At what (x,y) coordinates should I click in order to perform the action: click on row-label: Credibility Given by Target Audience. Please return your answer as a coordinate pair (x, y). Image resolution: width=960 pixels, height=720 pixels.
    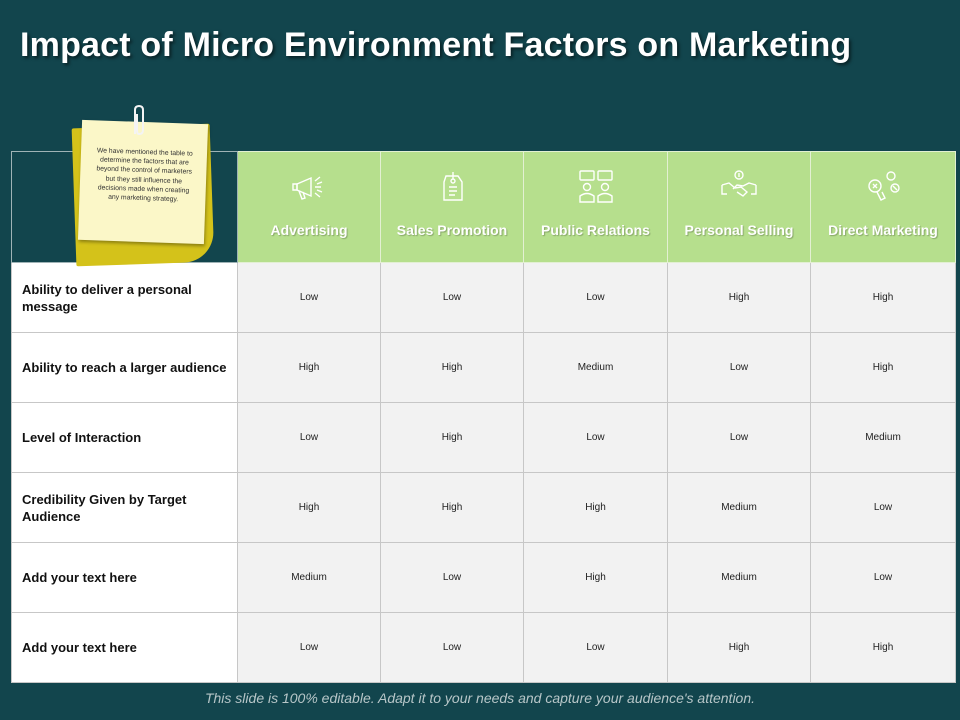
    Looking at the image, I should click on (124, 507).